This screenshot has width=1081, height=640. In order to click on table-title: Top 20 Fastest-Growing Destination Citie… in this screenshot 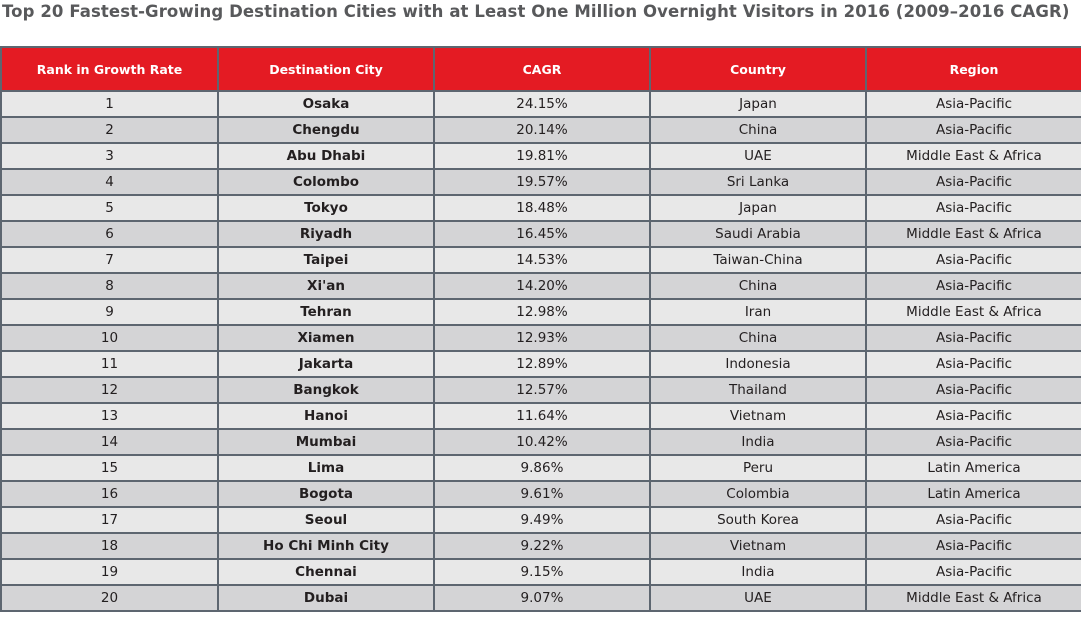, I will do `click(536, 11)`.